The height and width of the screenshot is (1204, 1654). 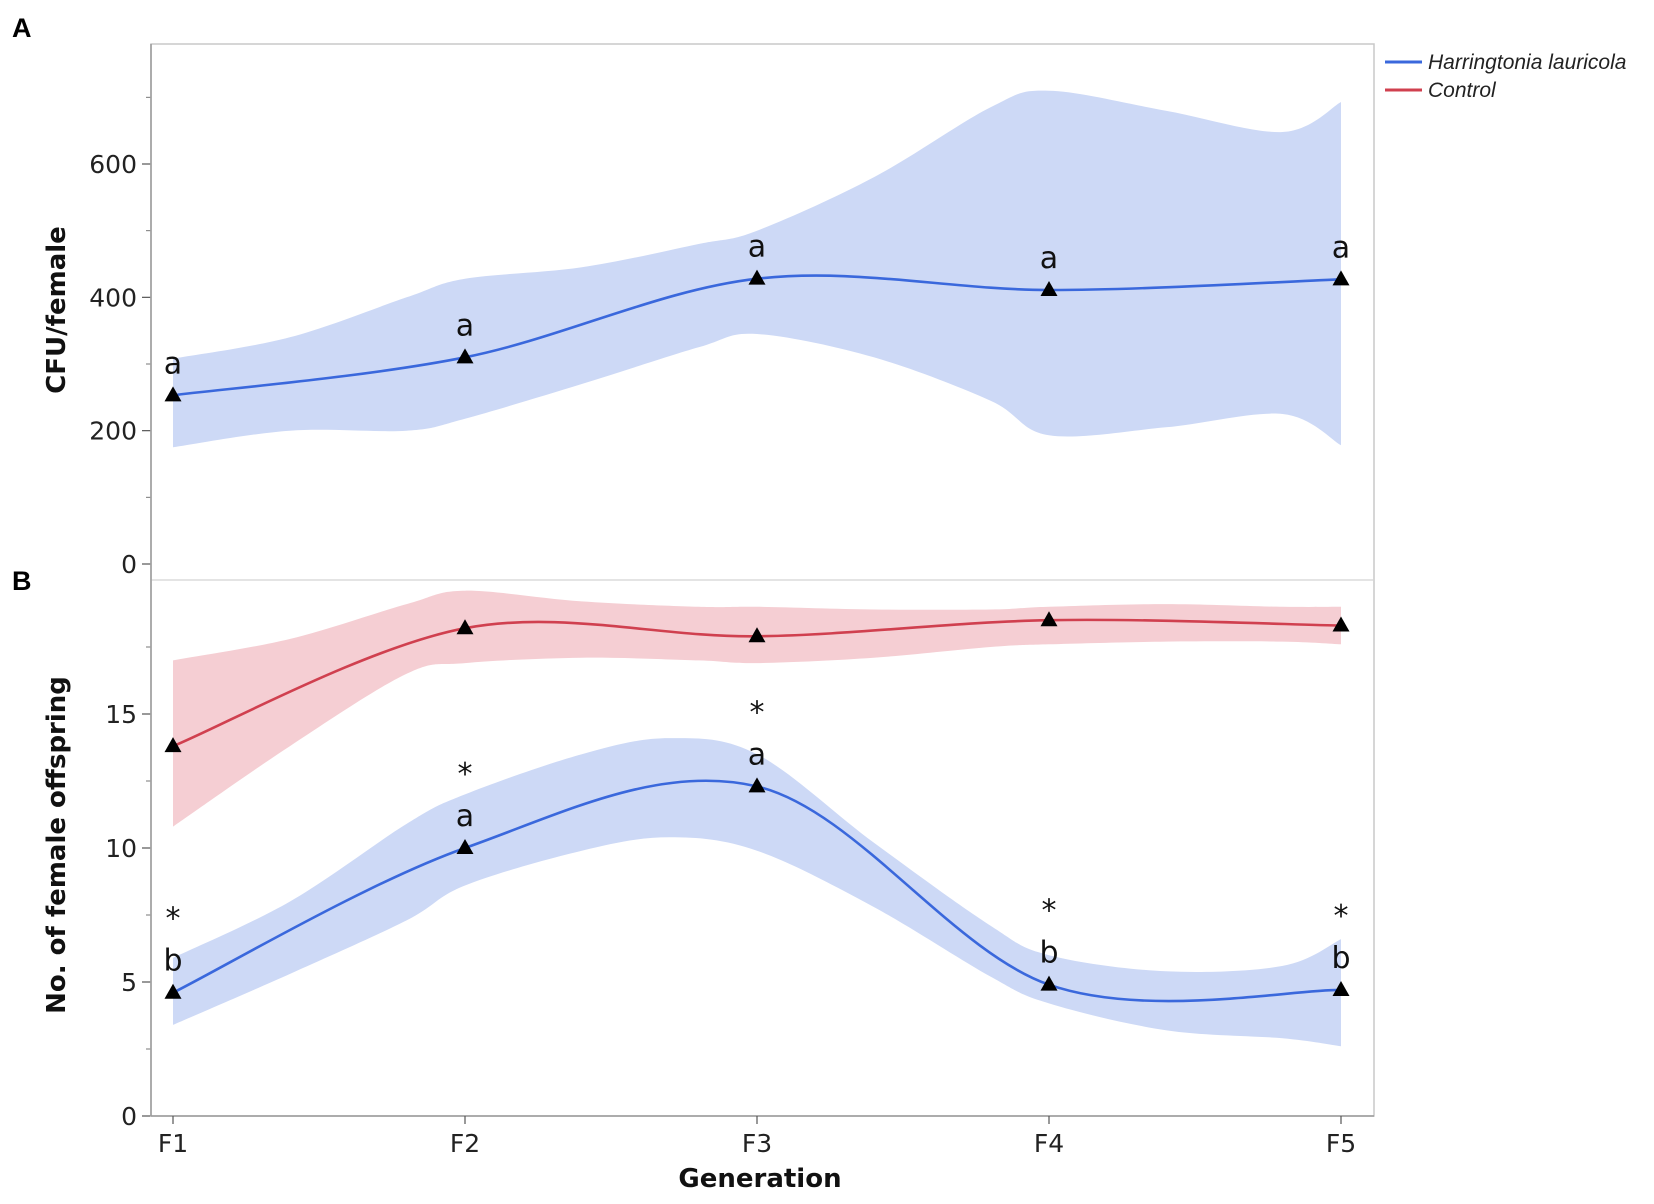 I want to click on significance-star-bottom-f4: *, so click(x=1049, y=911).